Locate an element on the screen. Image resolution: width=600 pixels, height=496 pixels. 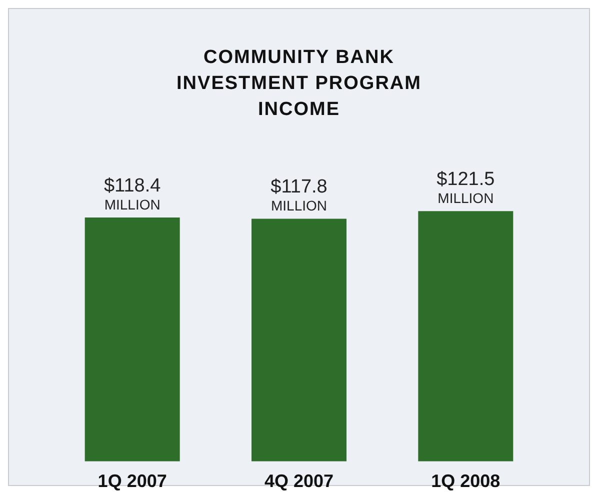
x-tick-label: 4Q 2007 is located at coordinates (299, 481).